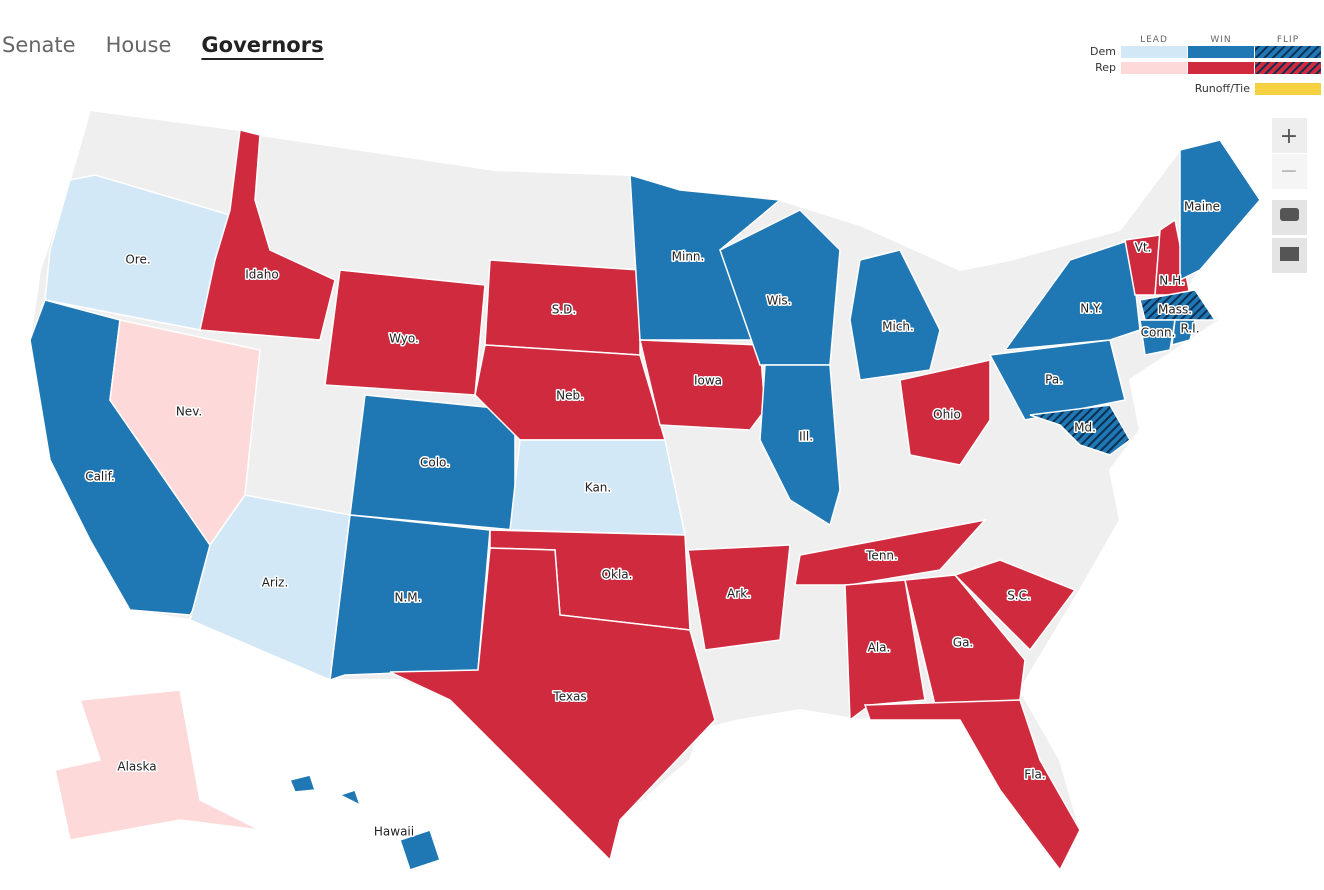  I want to click on state-label: Wis., so click(778, 301).